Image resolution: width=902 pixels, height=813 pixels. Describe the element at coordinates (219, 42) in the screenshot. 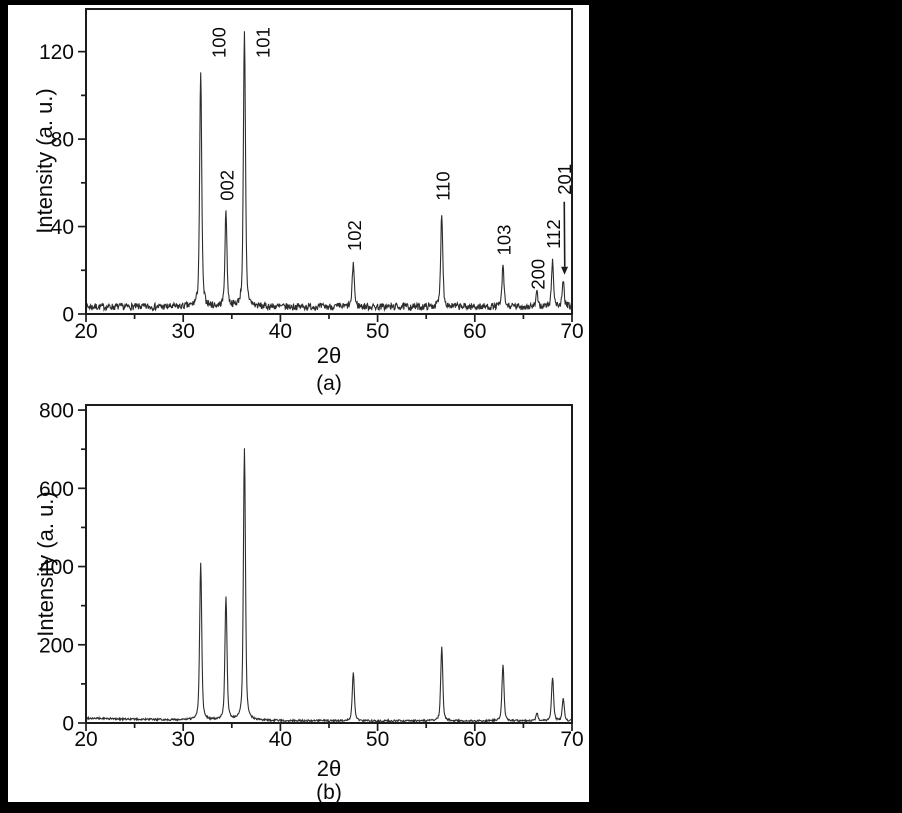

I see `peak-label-100: 100` at that location.